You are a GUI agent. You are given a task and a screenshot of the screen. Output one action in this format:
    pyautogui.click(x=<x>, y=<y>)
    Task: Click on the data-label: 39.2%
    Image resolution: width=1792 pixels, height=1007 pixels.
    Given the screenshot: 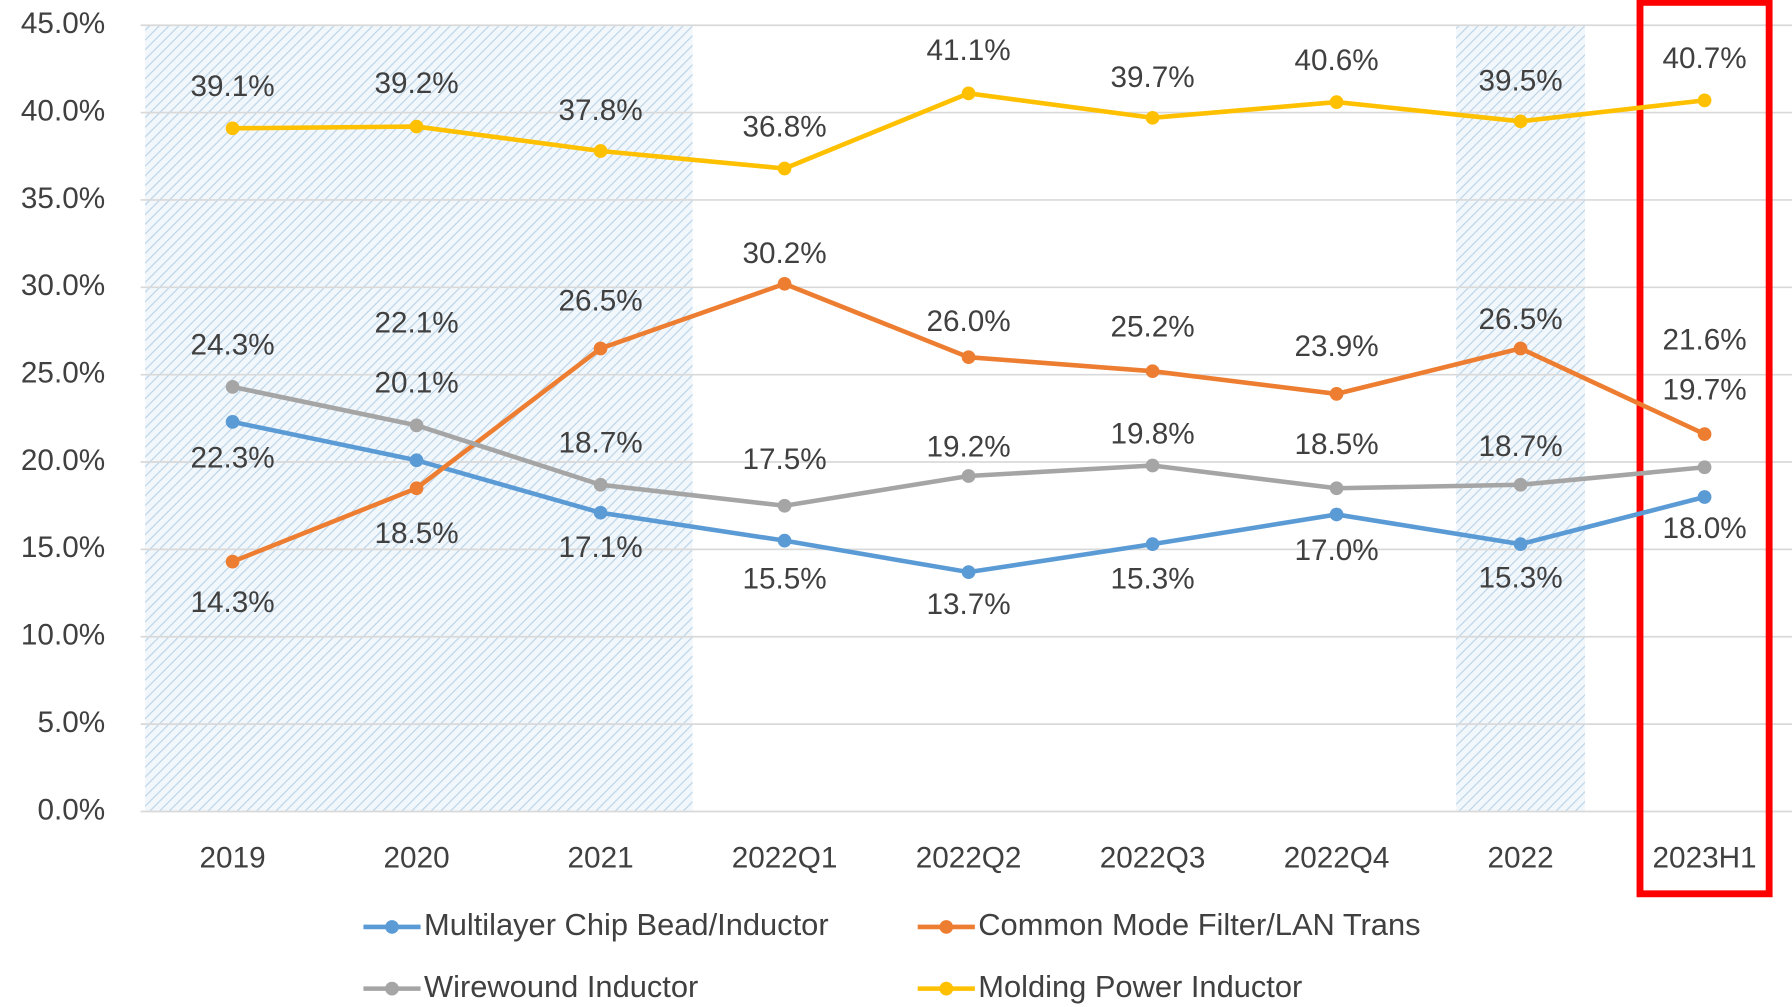 What is the action you would take?
    pyautogui.click(x=416, y=83)
    